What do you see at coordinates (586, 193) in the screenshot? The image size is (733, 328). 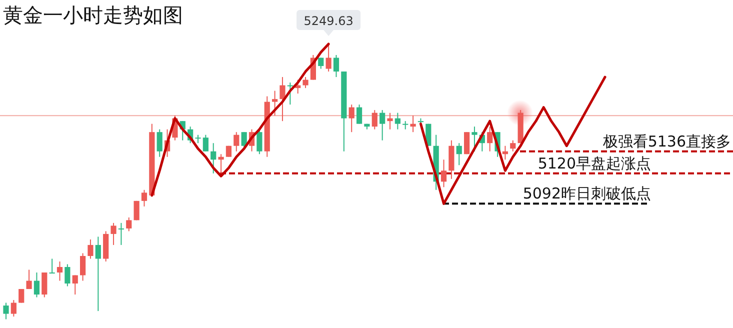 I see `ref-line-label: 5092昨日刺破低点` at bounding box center [586, 193].